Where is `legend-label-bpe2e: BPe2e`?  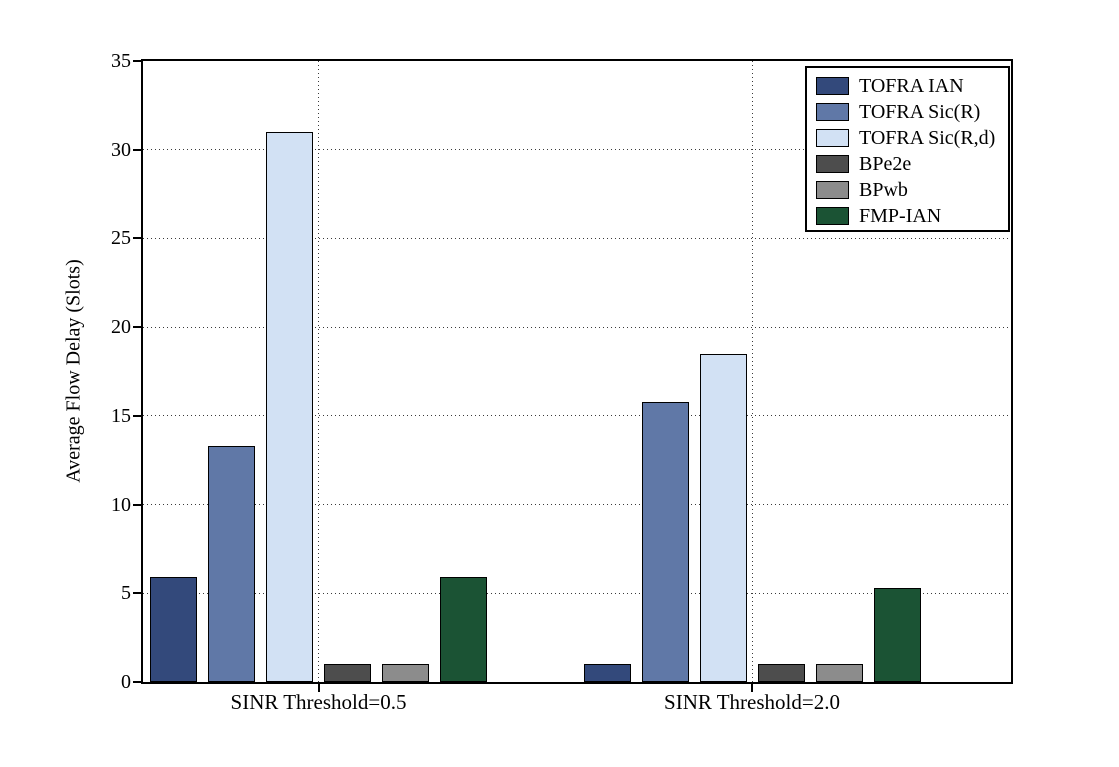 legend-label-bpe2e: BPe2e is located at coordinates (885, 164).